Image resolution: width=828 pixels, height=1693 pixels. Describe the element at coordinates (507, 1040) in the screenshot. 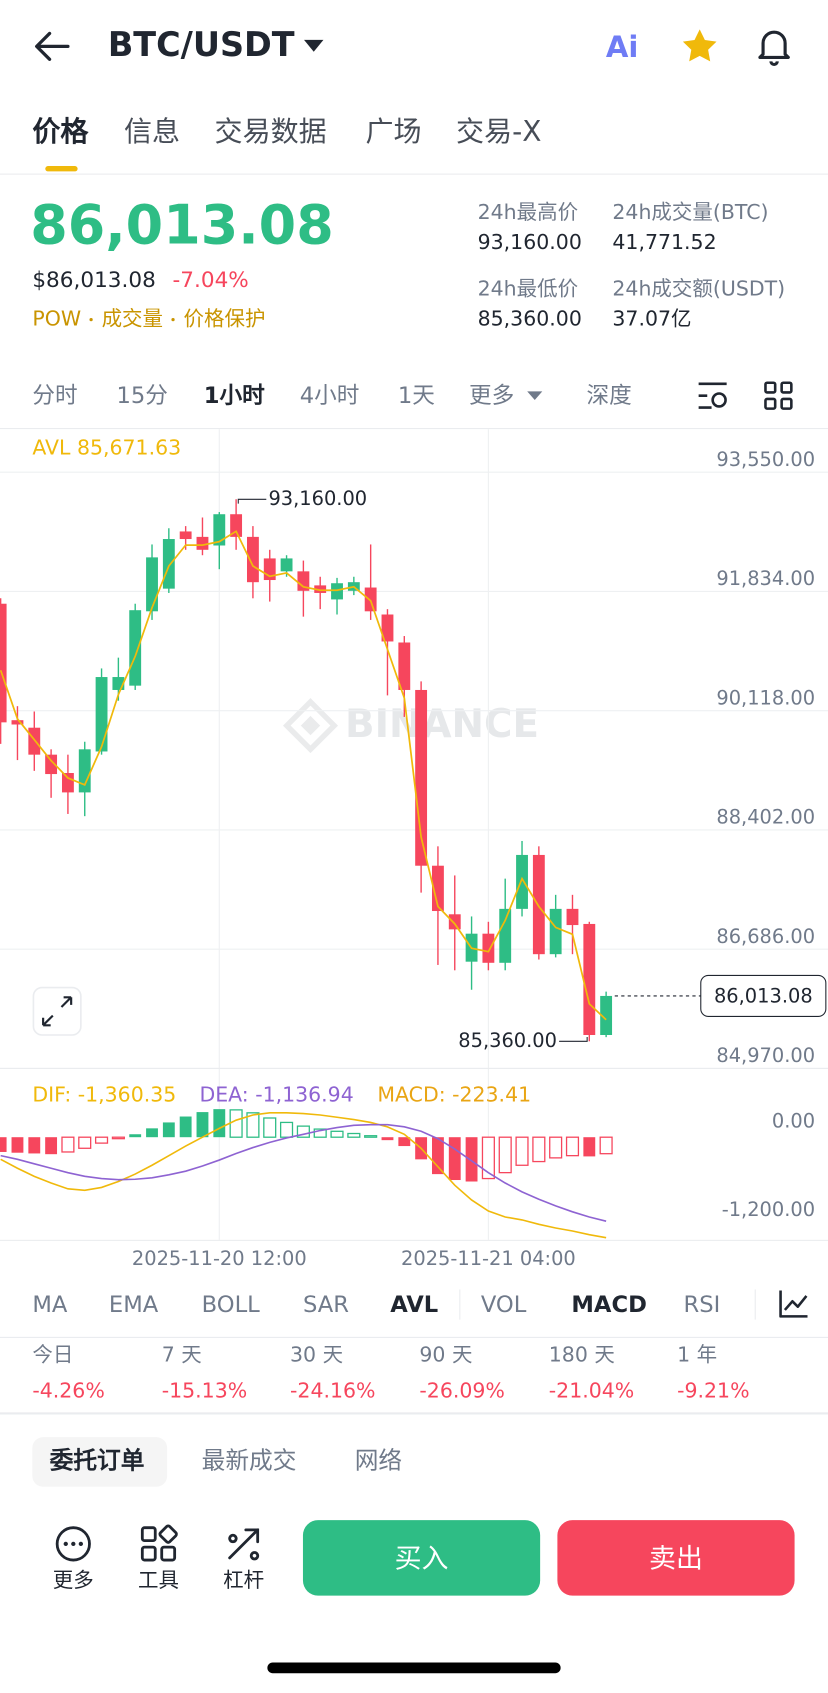

I see `low-label: 85,360.00` at that location.